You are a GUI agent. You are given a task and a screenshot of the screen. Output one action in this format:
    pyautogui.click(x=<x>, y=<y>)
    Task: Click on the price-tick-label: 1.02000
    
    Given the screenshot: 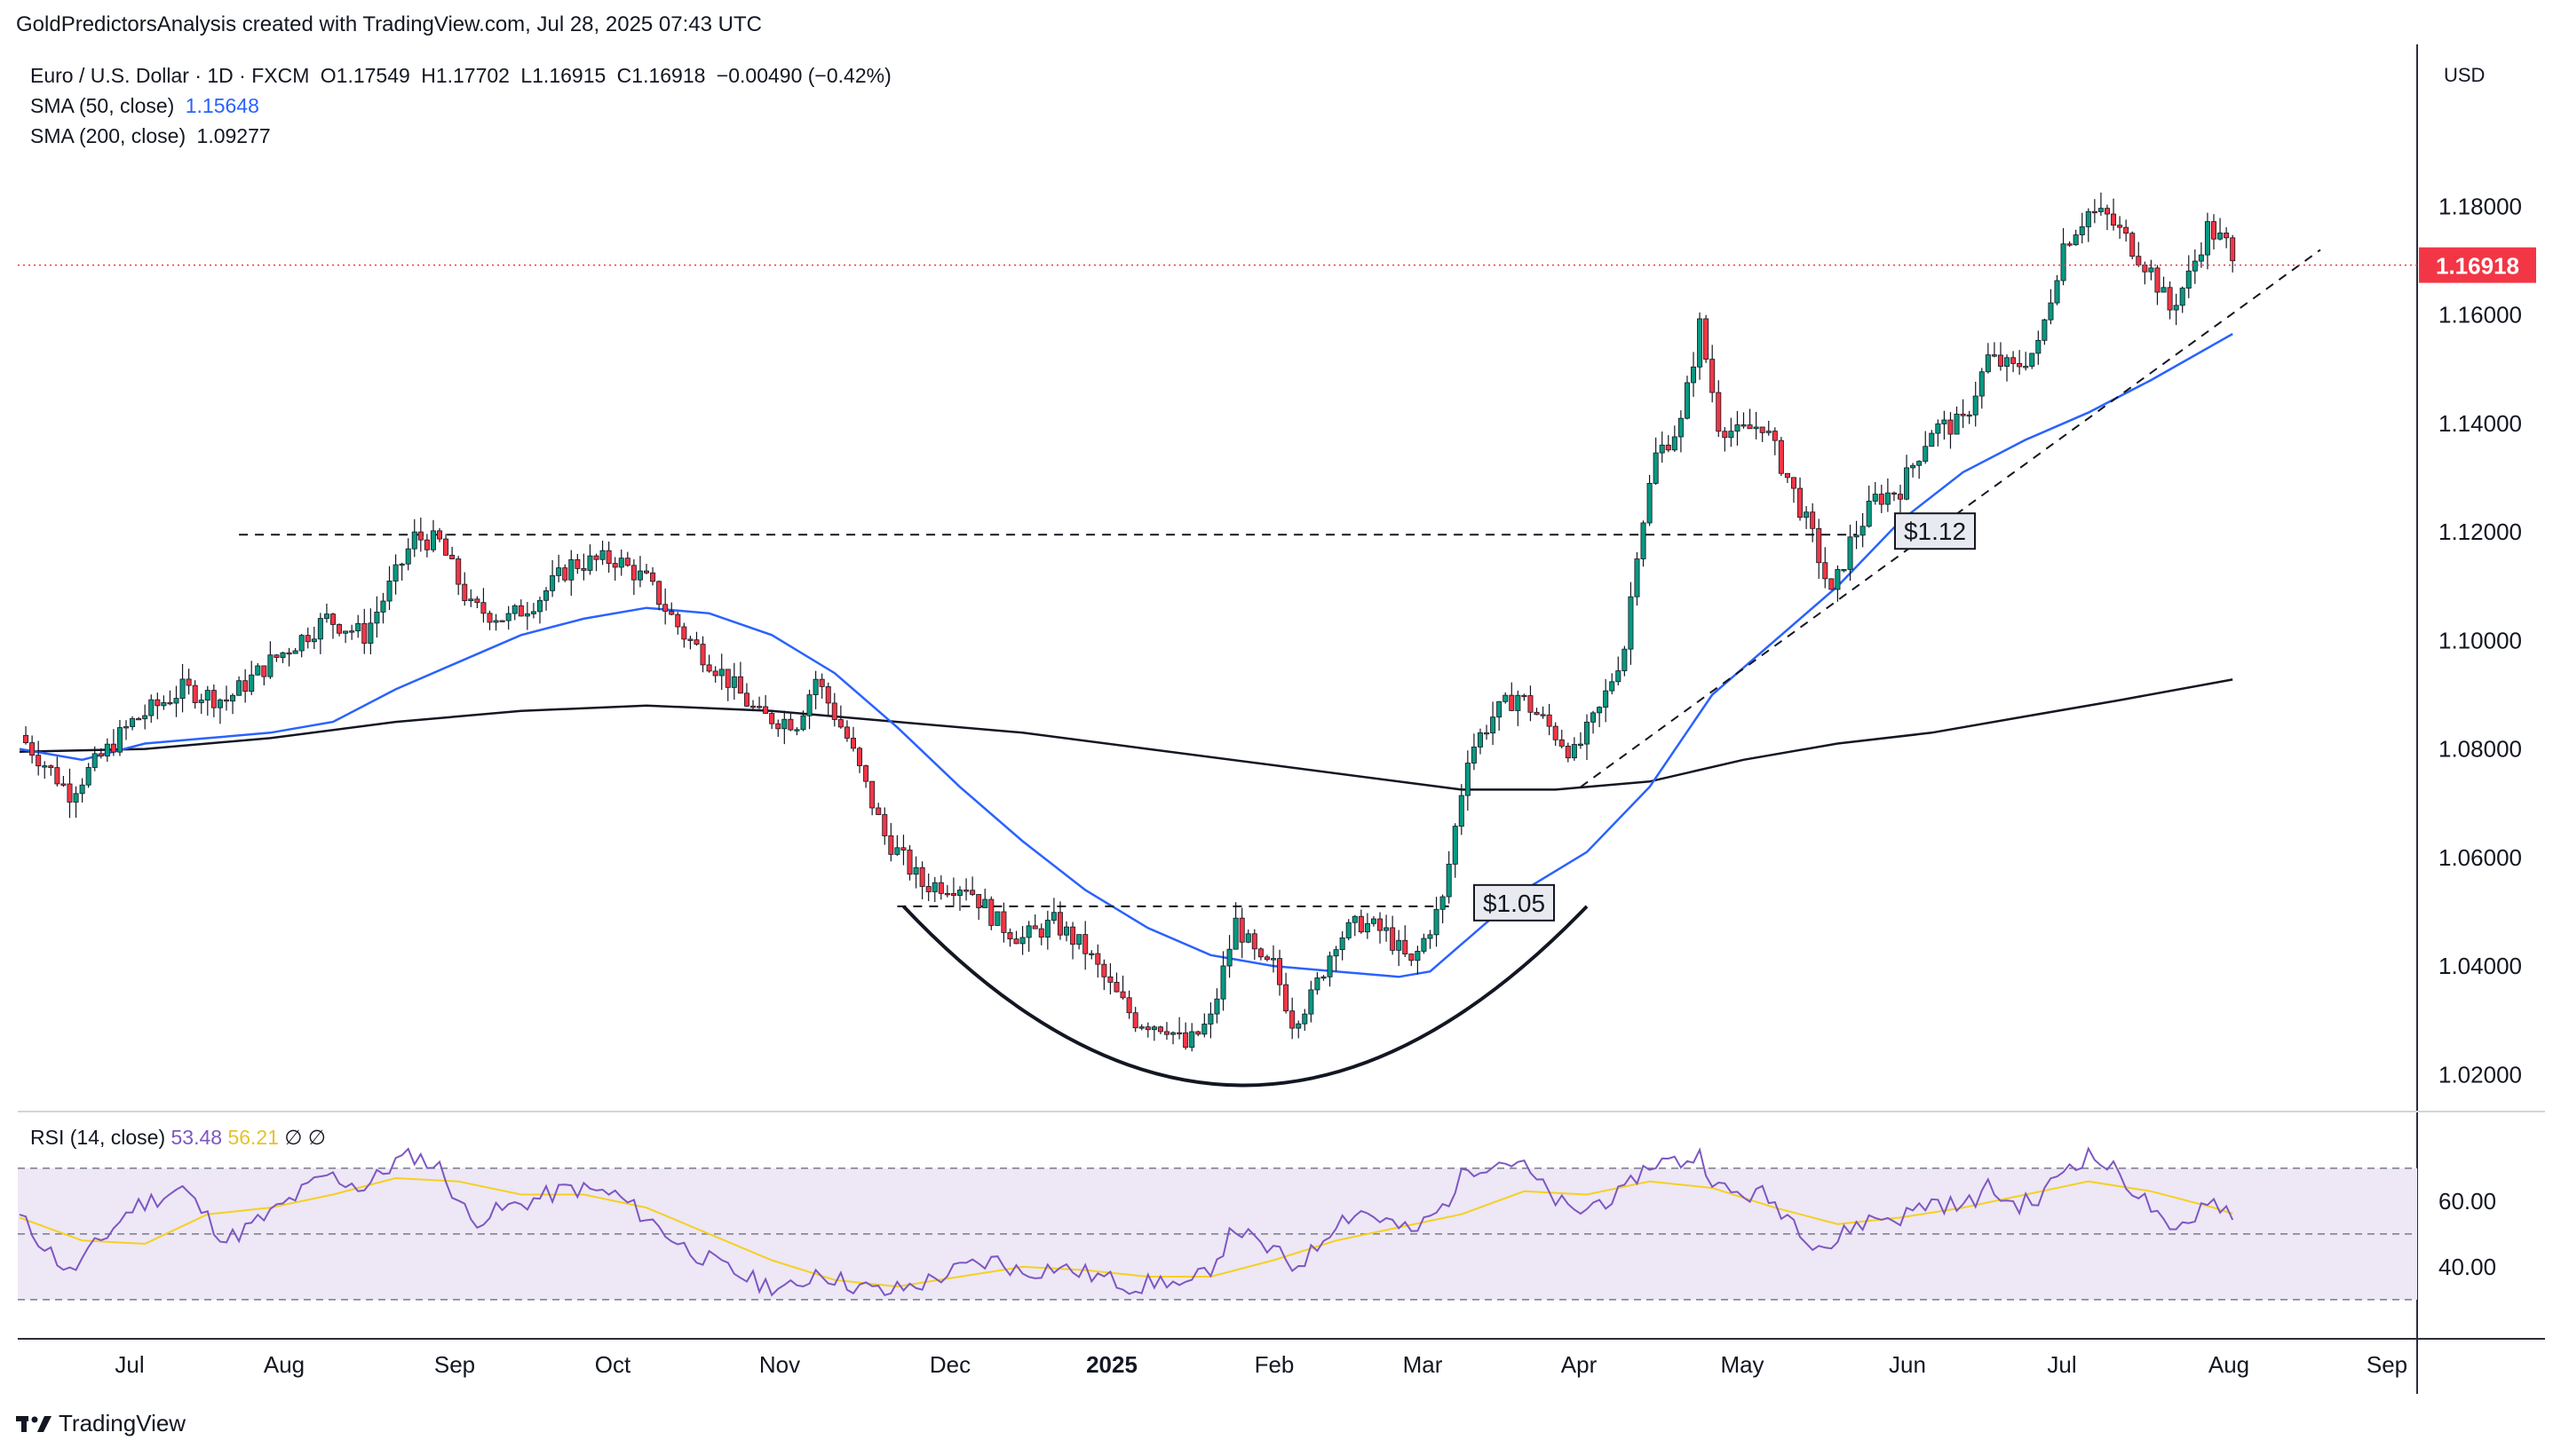 What is the action you would take?
    pyautogui.click(x=2480, y=1074)
    